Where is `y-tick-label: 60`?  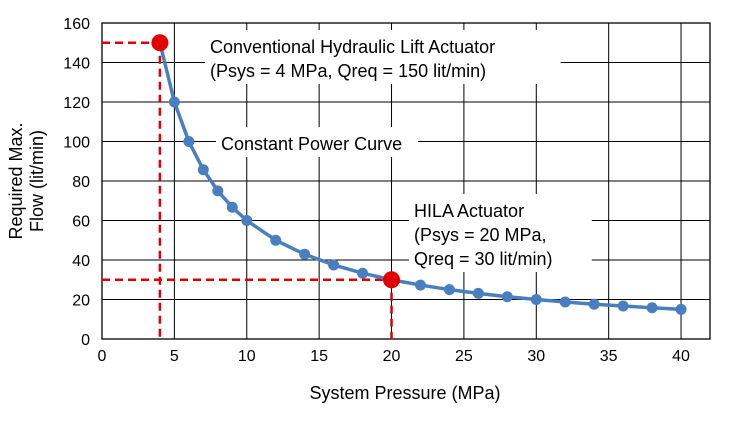 y-tick-label: 60 is located at coordinates (81, 222).